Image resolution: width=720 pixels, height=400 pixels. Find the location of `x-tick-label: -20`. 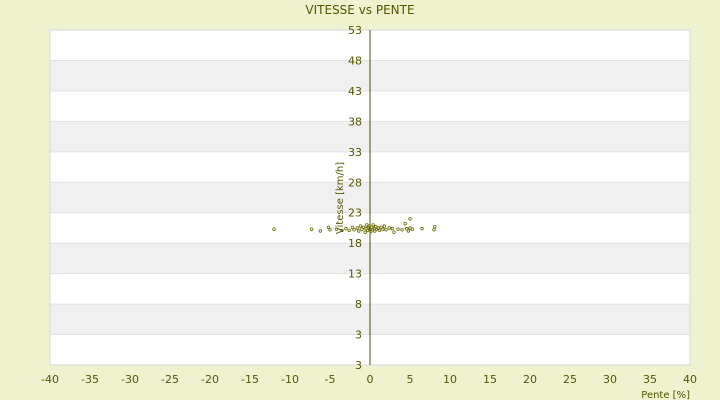

x-tick-label: -20 is located at coordinates (210, 379).